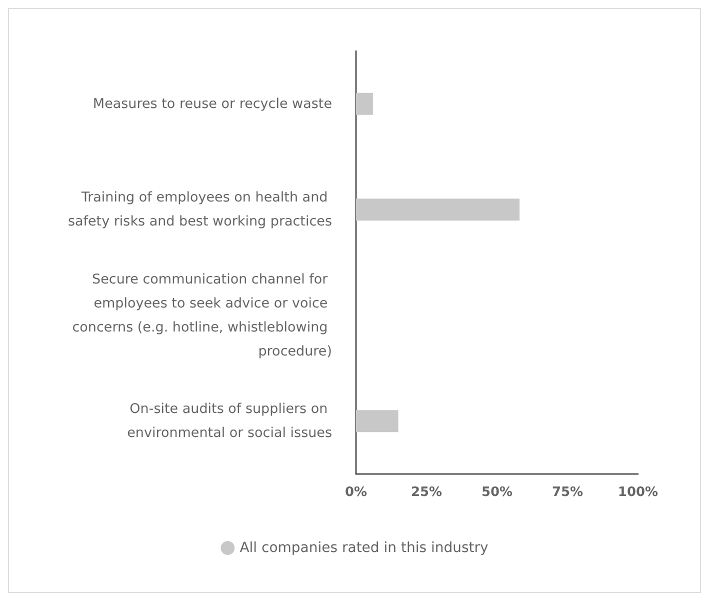 This screenshot has height=601, width=709. I want to click on y-tick-label: Secure communication channel for employees to seek advice or voice concerns (e.g. hotline, whistleblowing procedure), so click(202, 315).